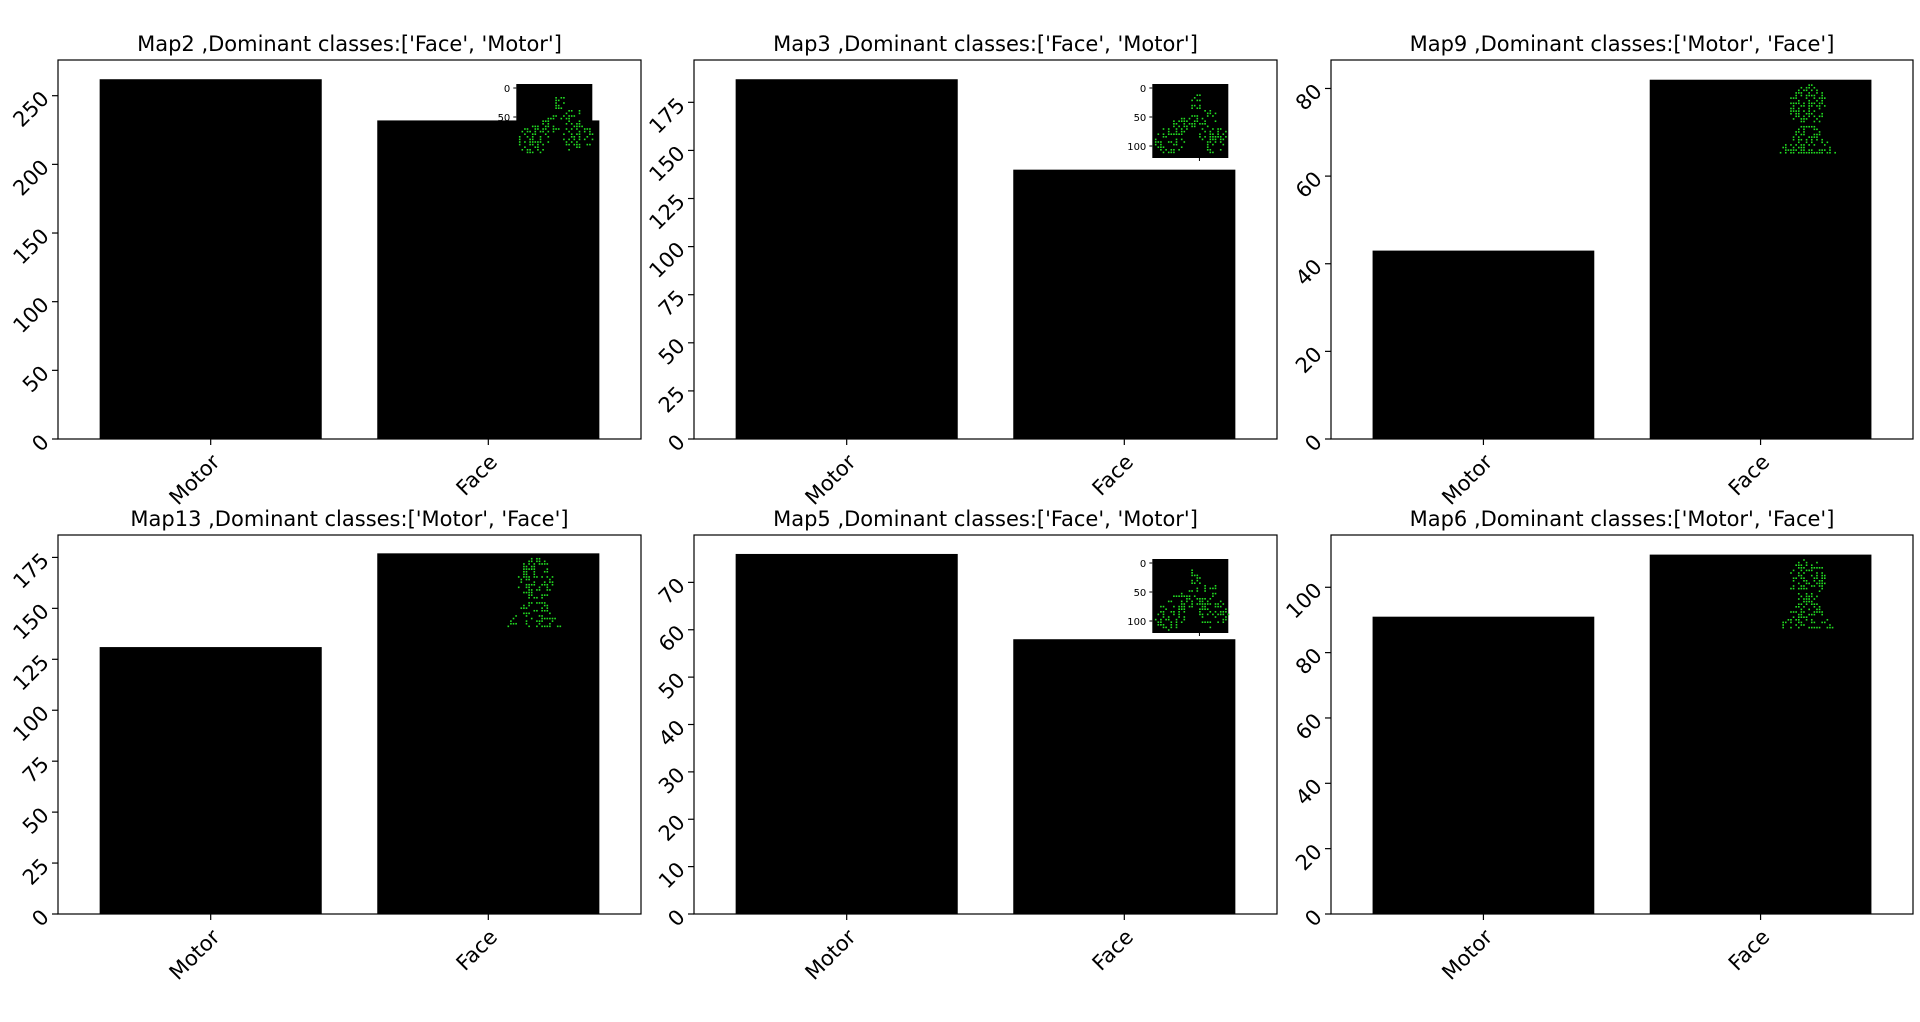  What do you see at coordinates (1622, 519) in the screenshot?
I see `chart-title: Map6 ,Dominant classes:['Motor', 'Face']` at bounding box center [1622, 519].